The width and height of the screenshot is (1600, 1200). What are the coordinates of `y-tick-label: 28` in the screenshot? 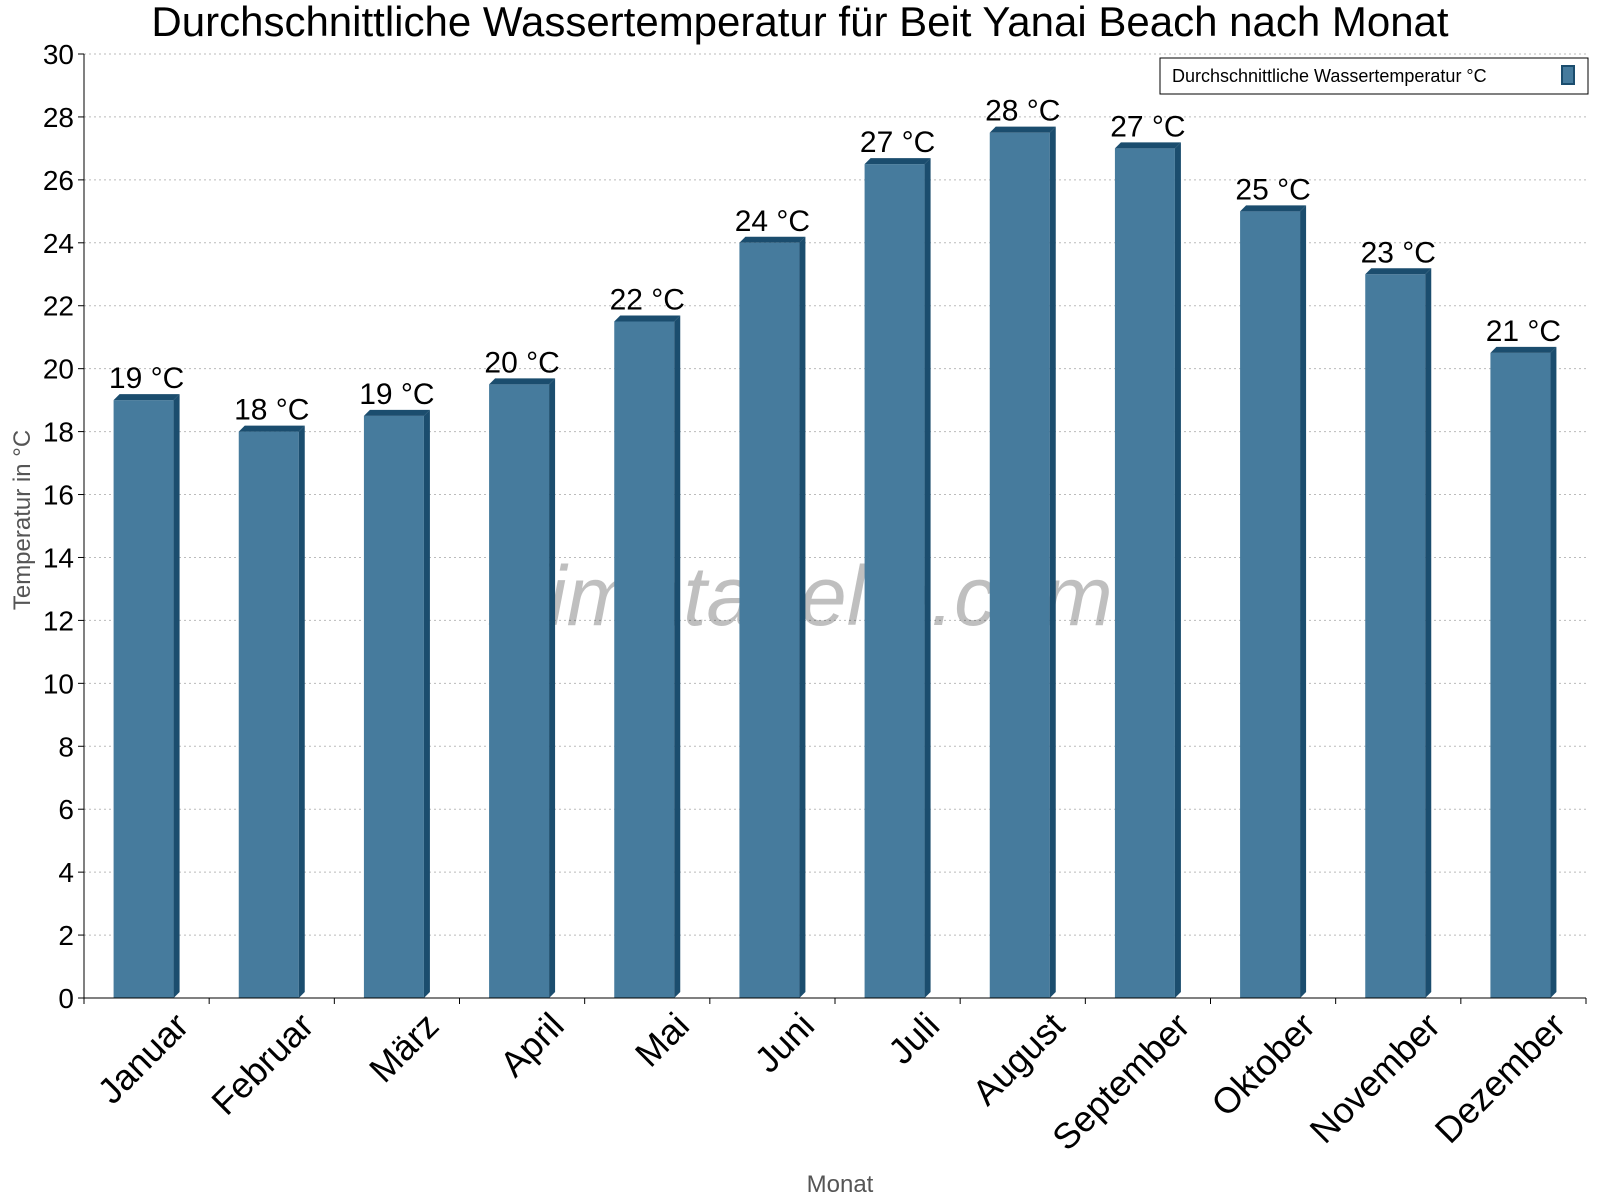 It's located at (58, 117).